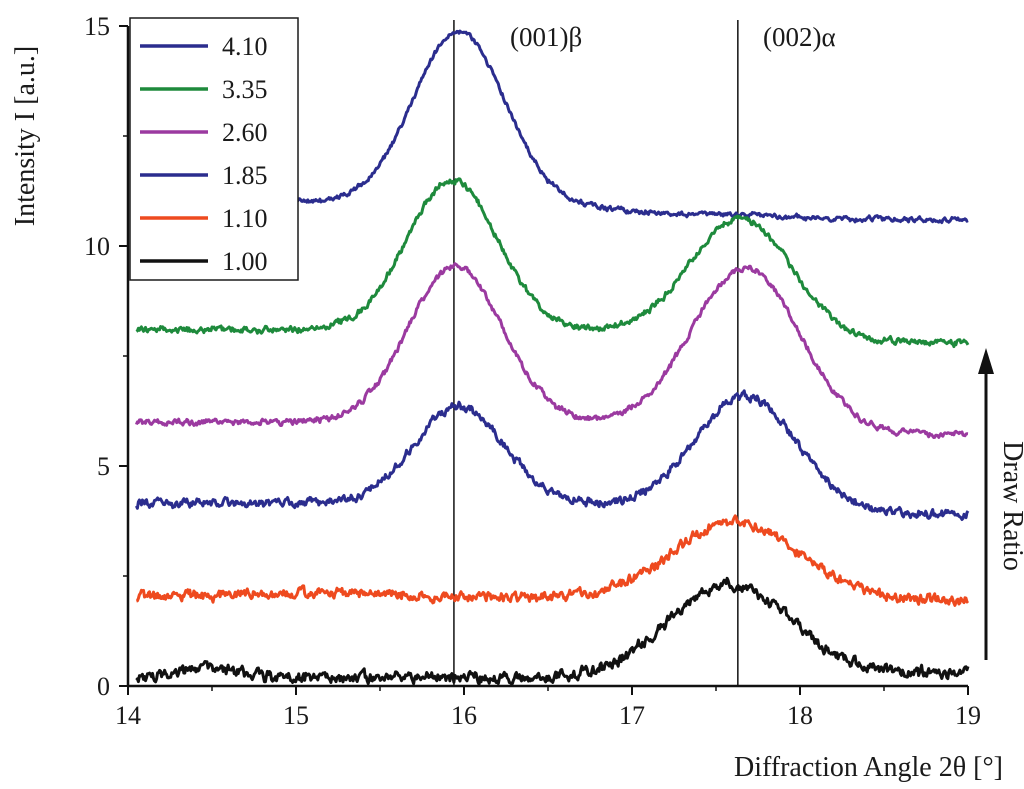 This screenshot has height=789, width=1024. I want to click on y-tick-label: 5, so click(103, 466).